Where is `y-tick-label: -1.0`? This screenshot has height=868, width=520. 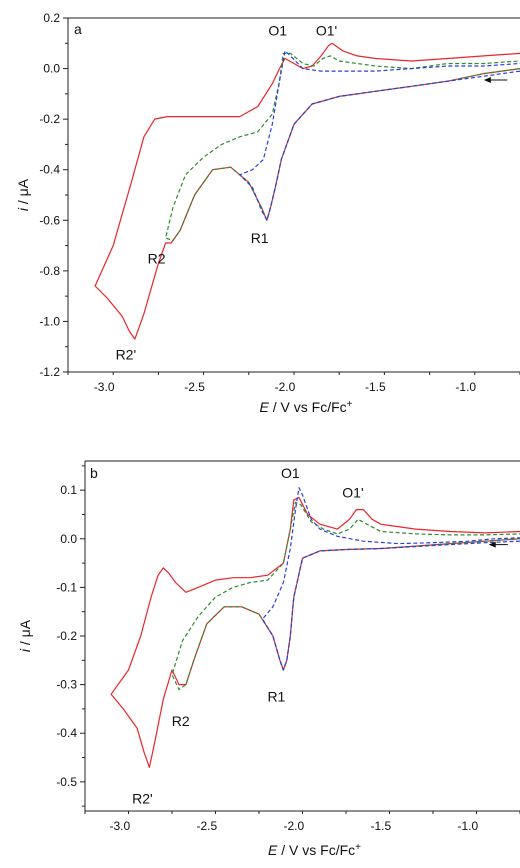
y-tick-label: -1.0 is located at coordinates (49, 321).